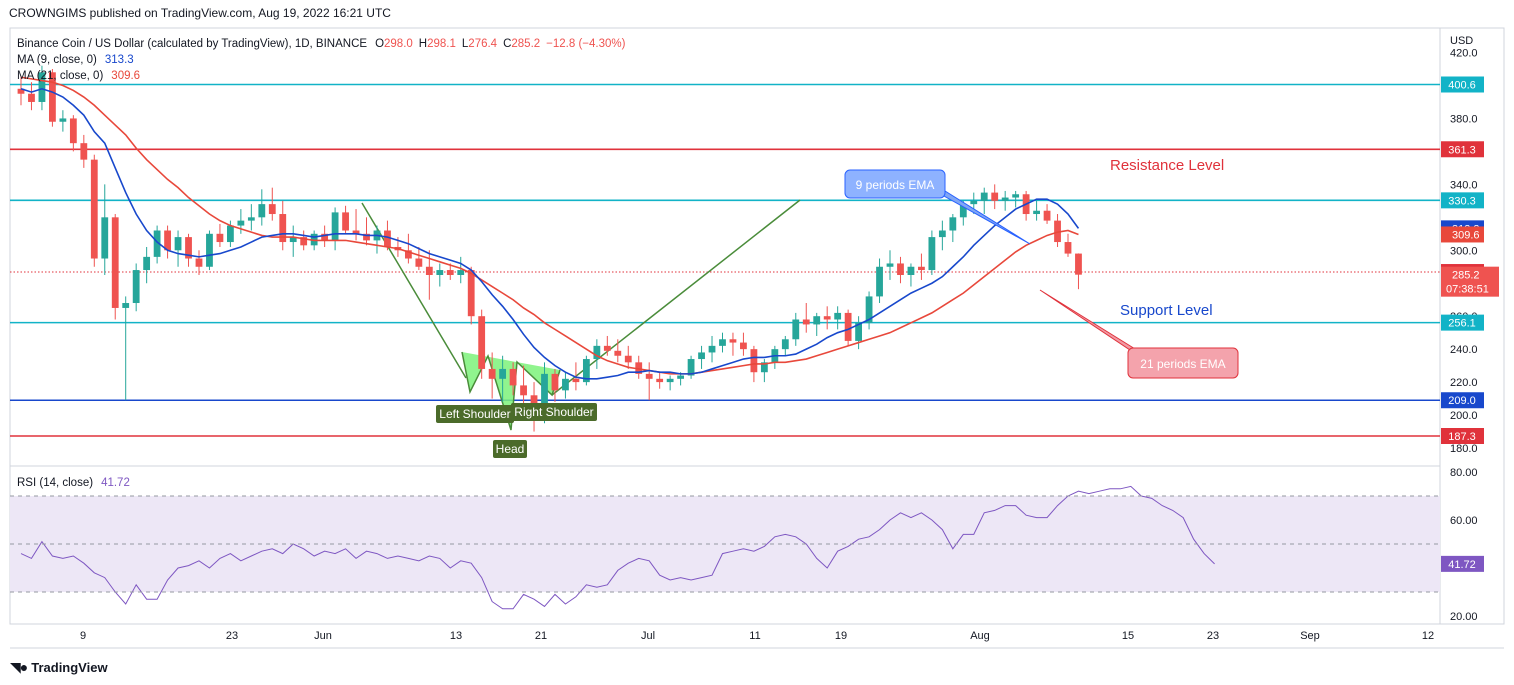 Image resolution: width=1514 pixels, height=685 pixels. I want to click on uptrend-line, so click(676, 297).